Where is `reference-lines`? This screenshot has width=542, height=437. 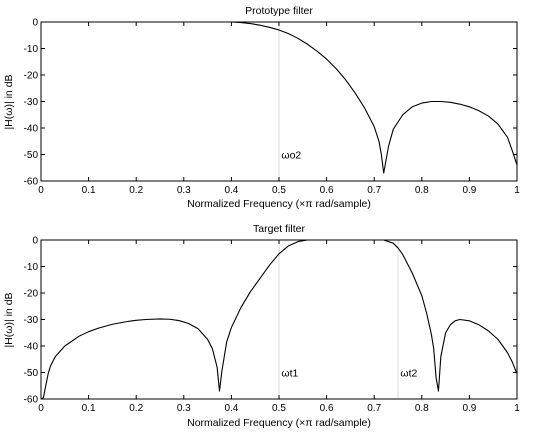 reference-lines is located at coordinates (338, 319).